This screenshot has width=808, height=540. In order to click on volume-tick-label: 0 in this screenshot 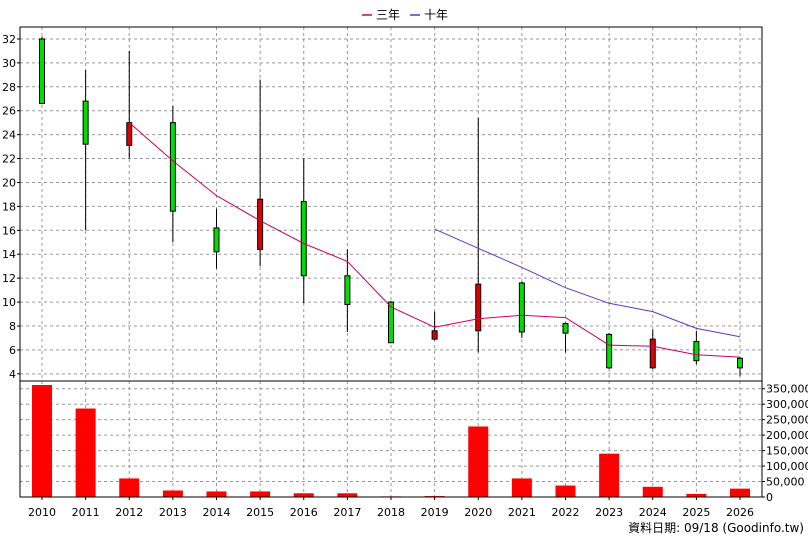, I will do `click(769, 497)`.